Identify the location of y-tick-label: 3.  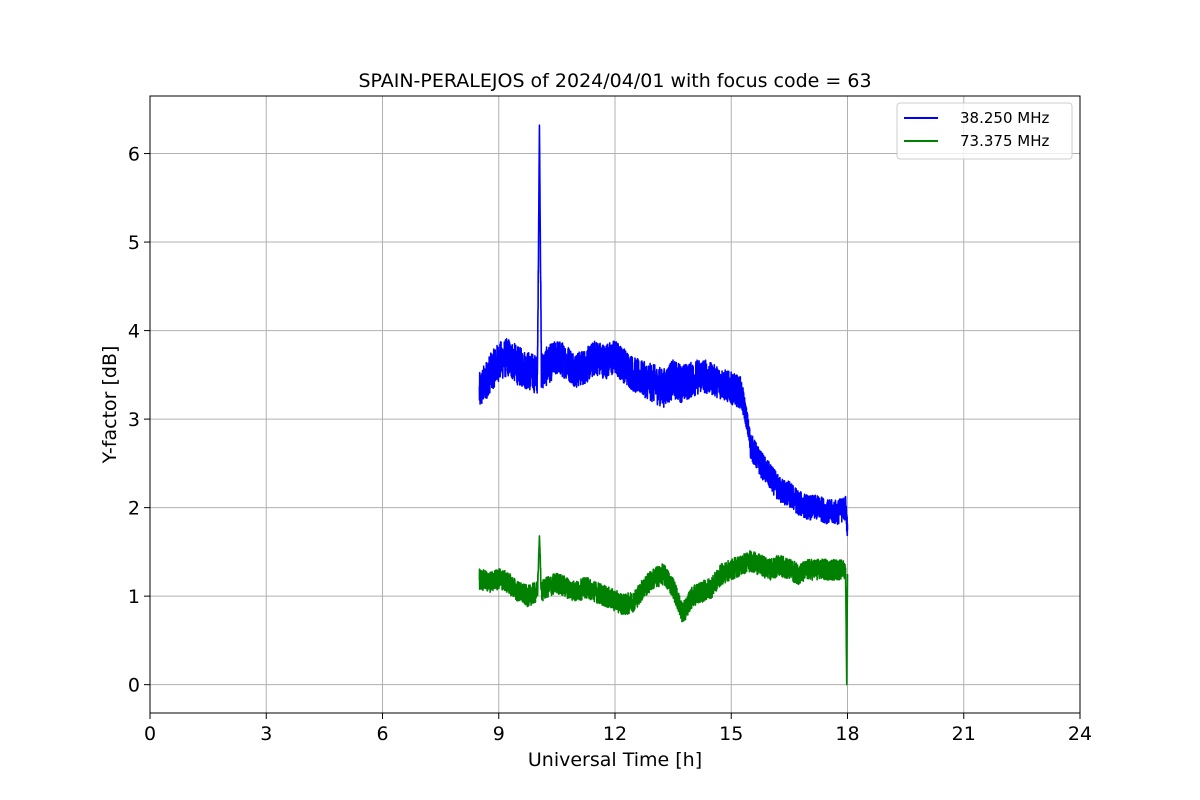
(134, 420).